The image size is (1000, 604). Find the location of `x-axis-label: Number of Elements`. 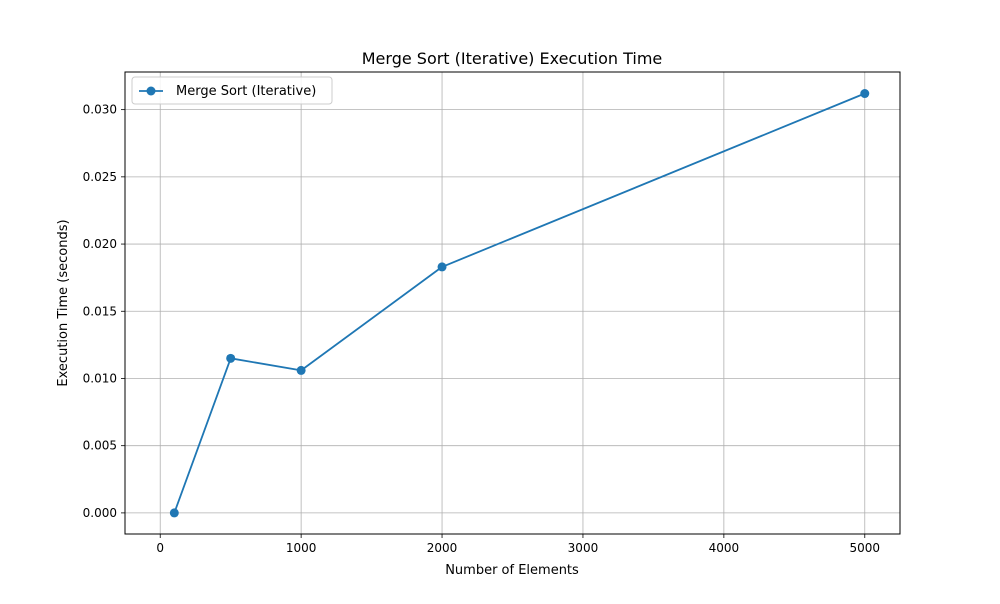

x-axis-label: Number of Elements is located at coordinates (512, 570).